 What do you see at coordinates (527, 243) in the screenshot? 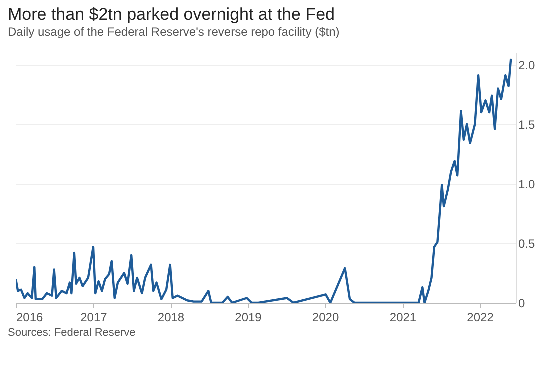
I see `y-tick-label: 0.5` at bounding box center [527, 243].